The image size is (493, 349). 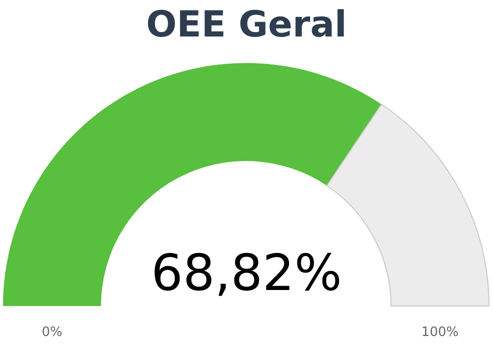 What do you see at coordinates (440, 332) in the screenshot?
I see `text: 100%` at bounding box center [440, 332].